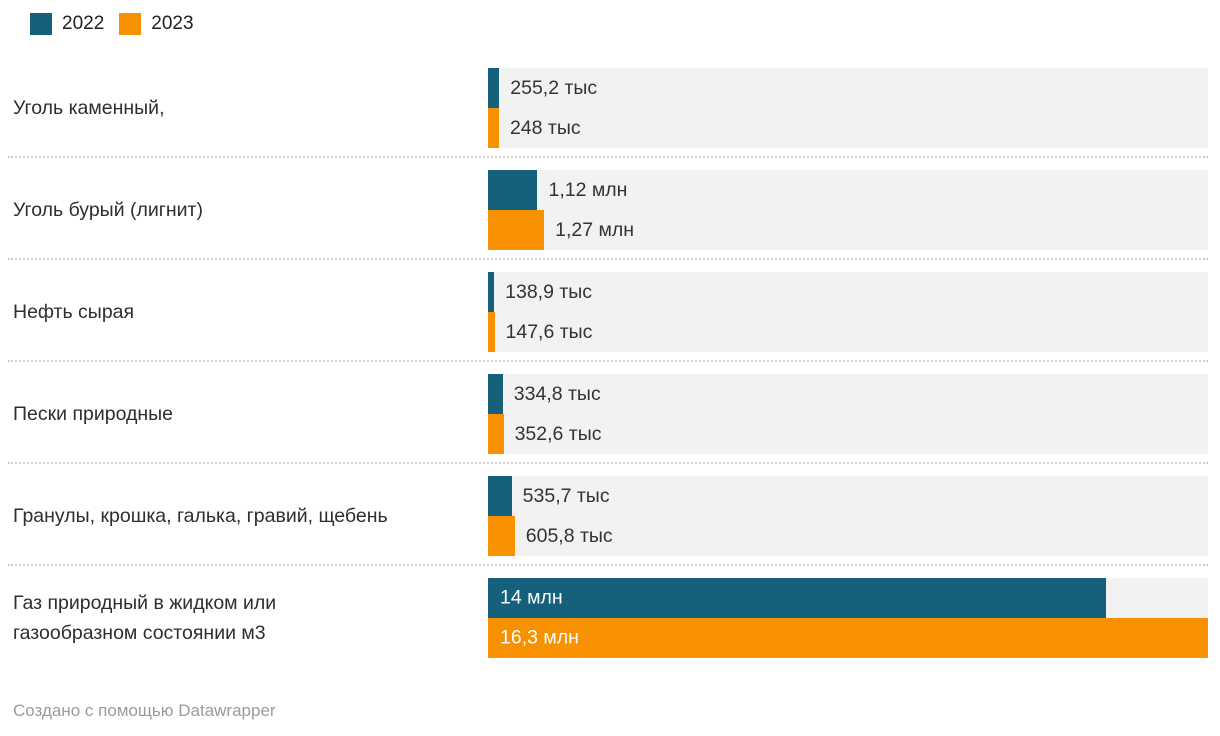 The width and height of the screenshot is (1220, 736). I want to click on bar-track-2023: 248 тыс, so click(848, 128).